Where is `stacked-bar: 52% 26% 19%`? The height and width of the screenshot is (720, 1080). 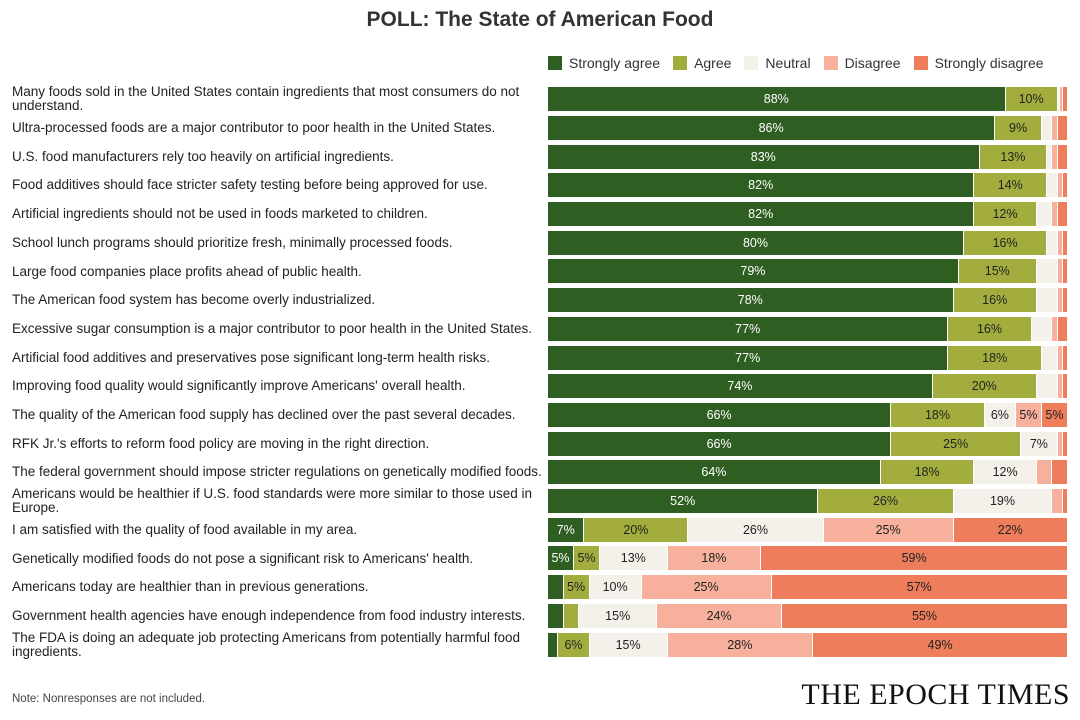 stacked-bar: 52% 26% 19% is located at coordinates (808, 501).